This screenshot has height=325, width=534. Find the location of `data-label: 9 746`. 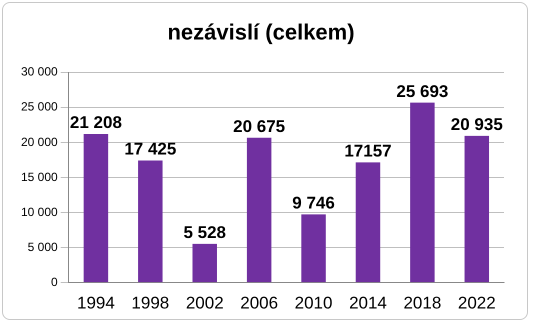

data-label: 9 746 is located at coordinates (313, 203).